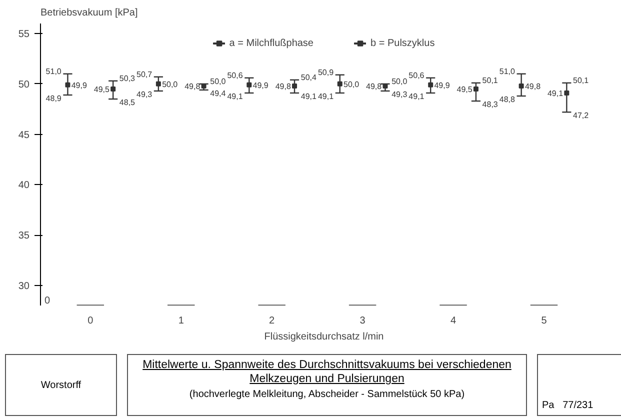  What do you see at coordinates (326, 72) in the screenshot?
I see `annotation: 50,9` at bounding box center [326, 72].